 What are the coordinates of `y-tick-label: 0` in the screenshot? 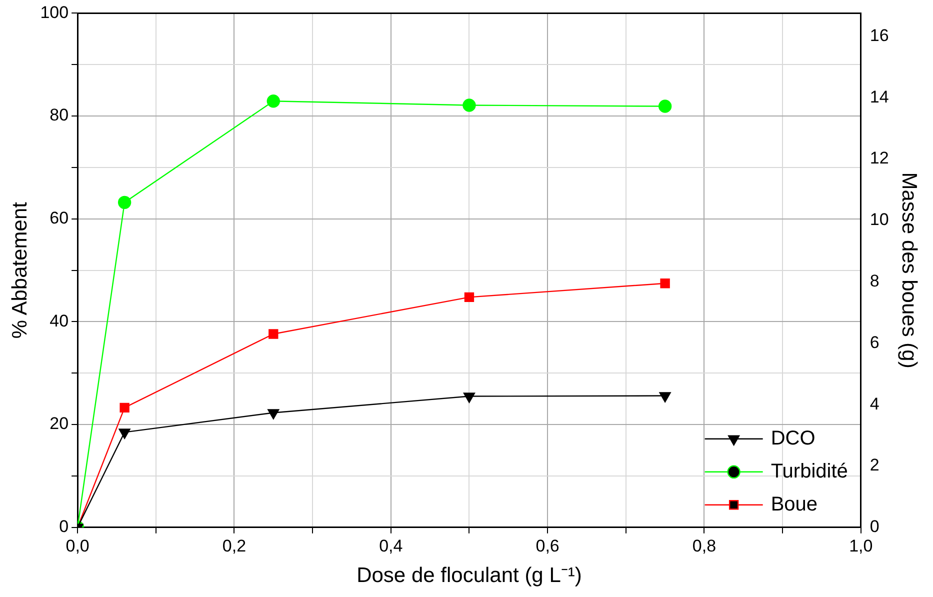 It's located at (64, 526).